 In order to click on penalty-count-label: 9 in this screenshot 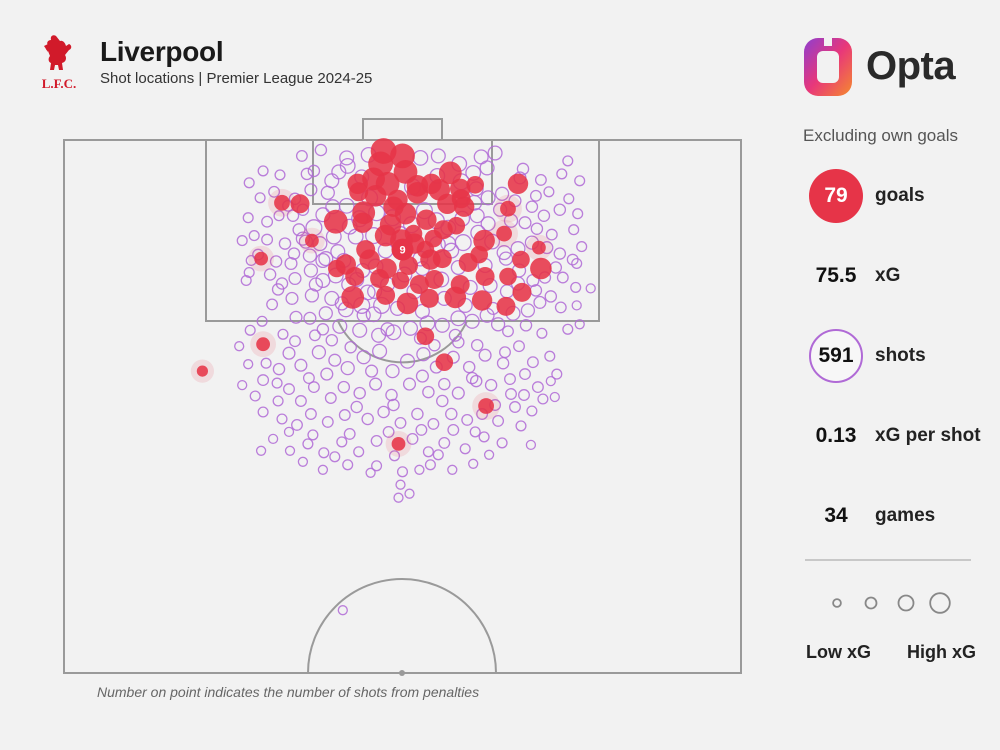, I will do `click(402, 251)`.